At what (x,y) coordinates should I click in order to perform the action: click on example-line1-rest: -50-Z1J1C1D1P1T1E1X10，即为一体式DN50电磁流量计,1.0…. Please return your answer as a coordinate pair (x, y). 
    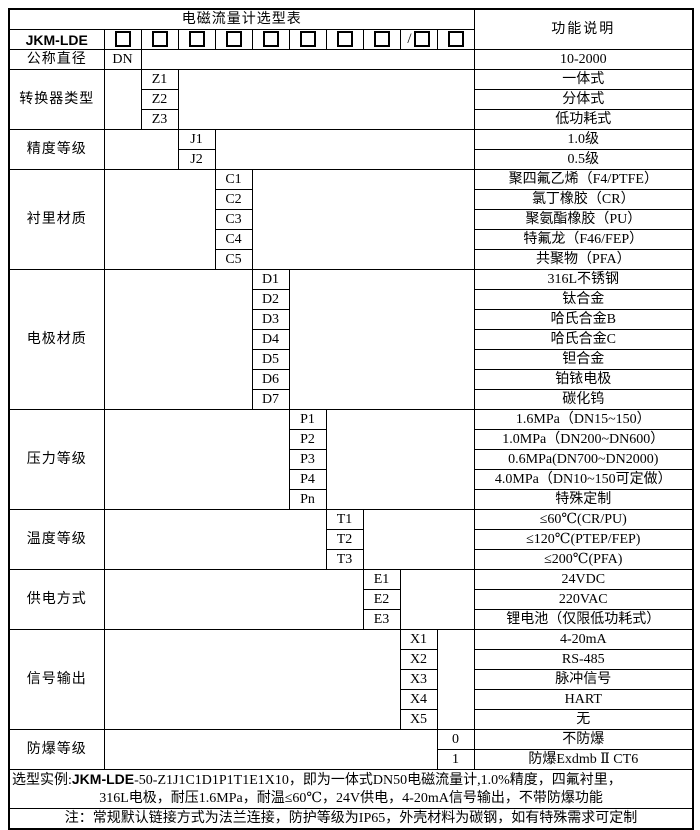
    Looking at the image, I should click on (378, 780).